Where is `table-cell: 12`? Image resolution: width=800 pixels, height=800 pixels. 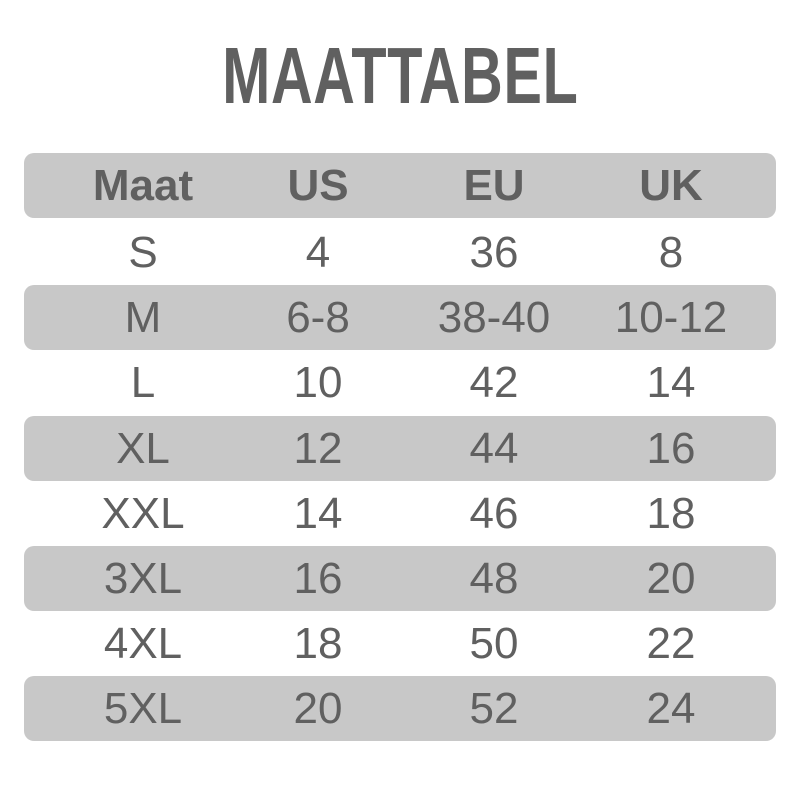 table-cell: 12 is located at coordinates (318, 448).